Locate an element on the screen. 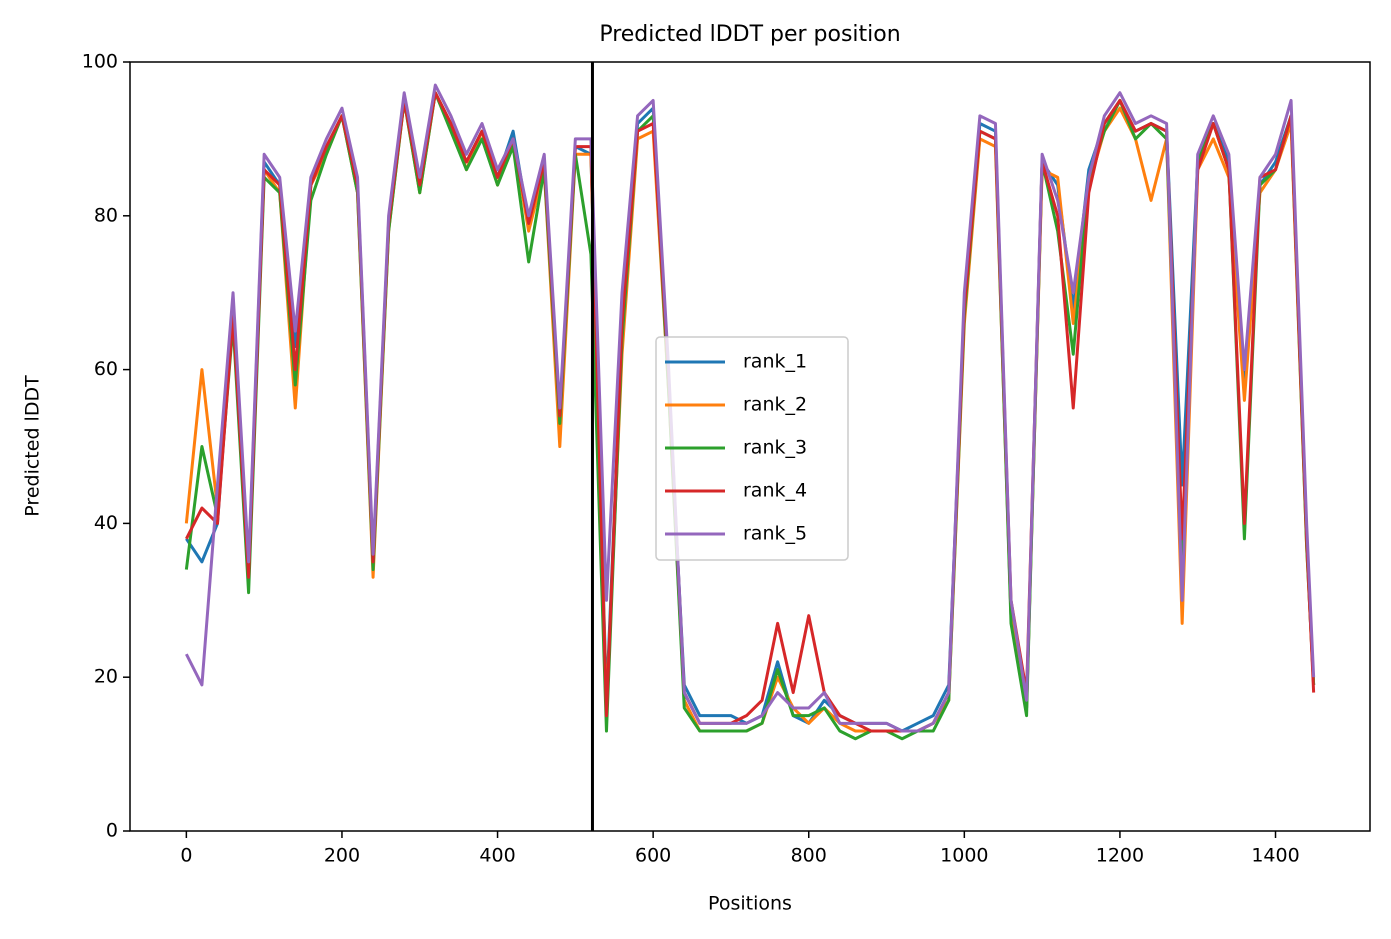 This screenshot has height=939, width=1391. x-tick-label: 400 is located at coordinates (497, 856).